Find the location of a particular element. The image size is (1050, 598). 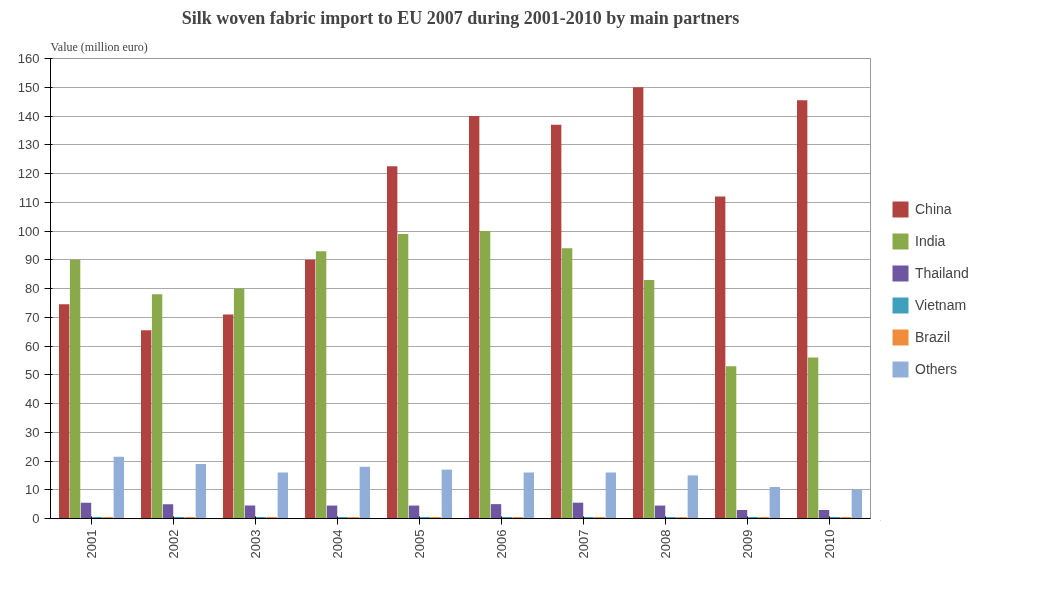

legend-label: Vietnam is located at coordinates (941, 305).